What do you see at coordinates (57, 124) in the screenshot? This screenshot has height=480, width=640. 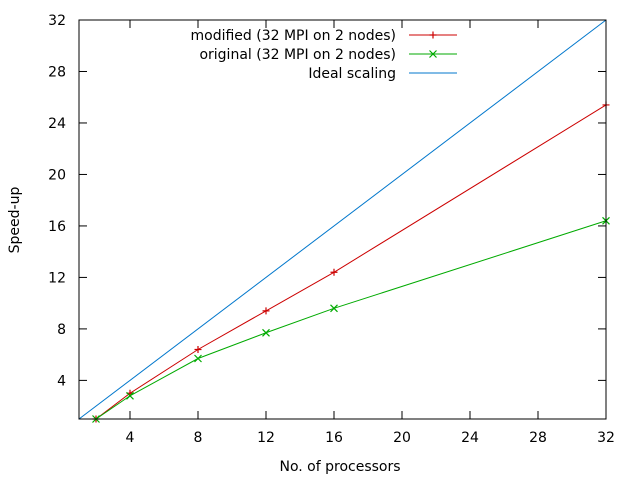 I see `y-tick-label-24: 24` at bounding box center [57, 124].